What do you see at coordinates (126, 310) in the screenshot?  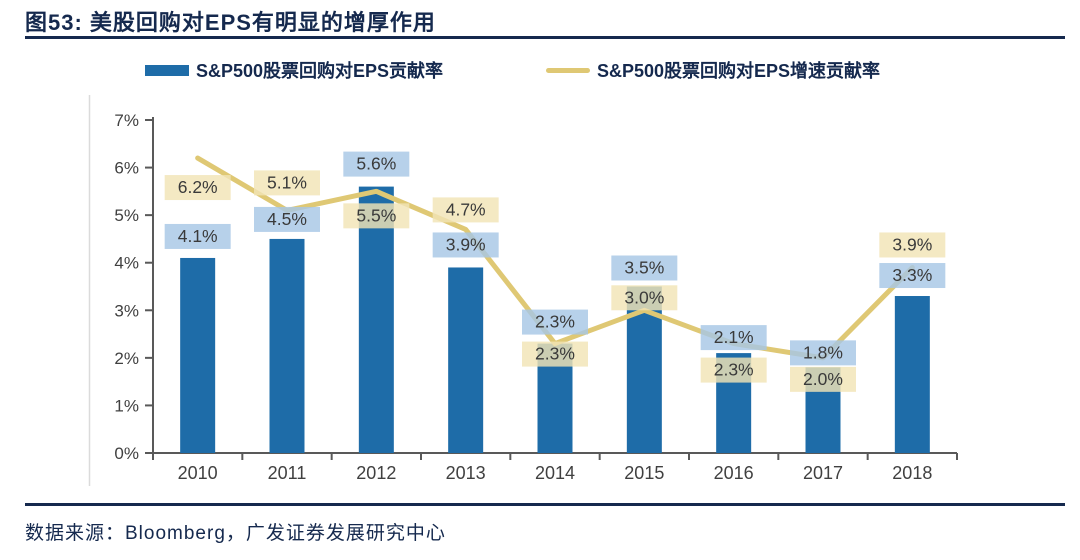 I see `y-tick-label: 3%` at bounding box center [126, 310].